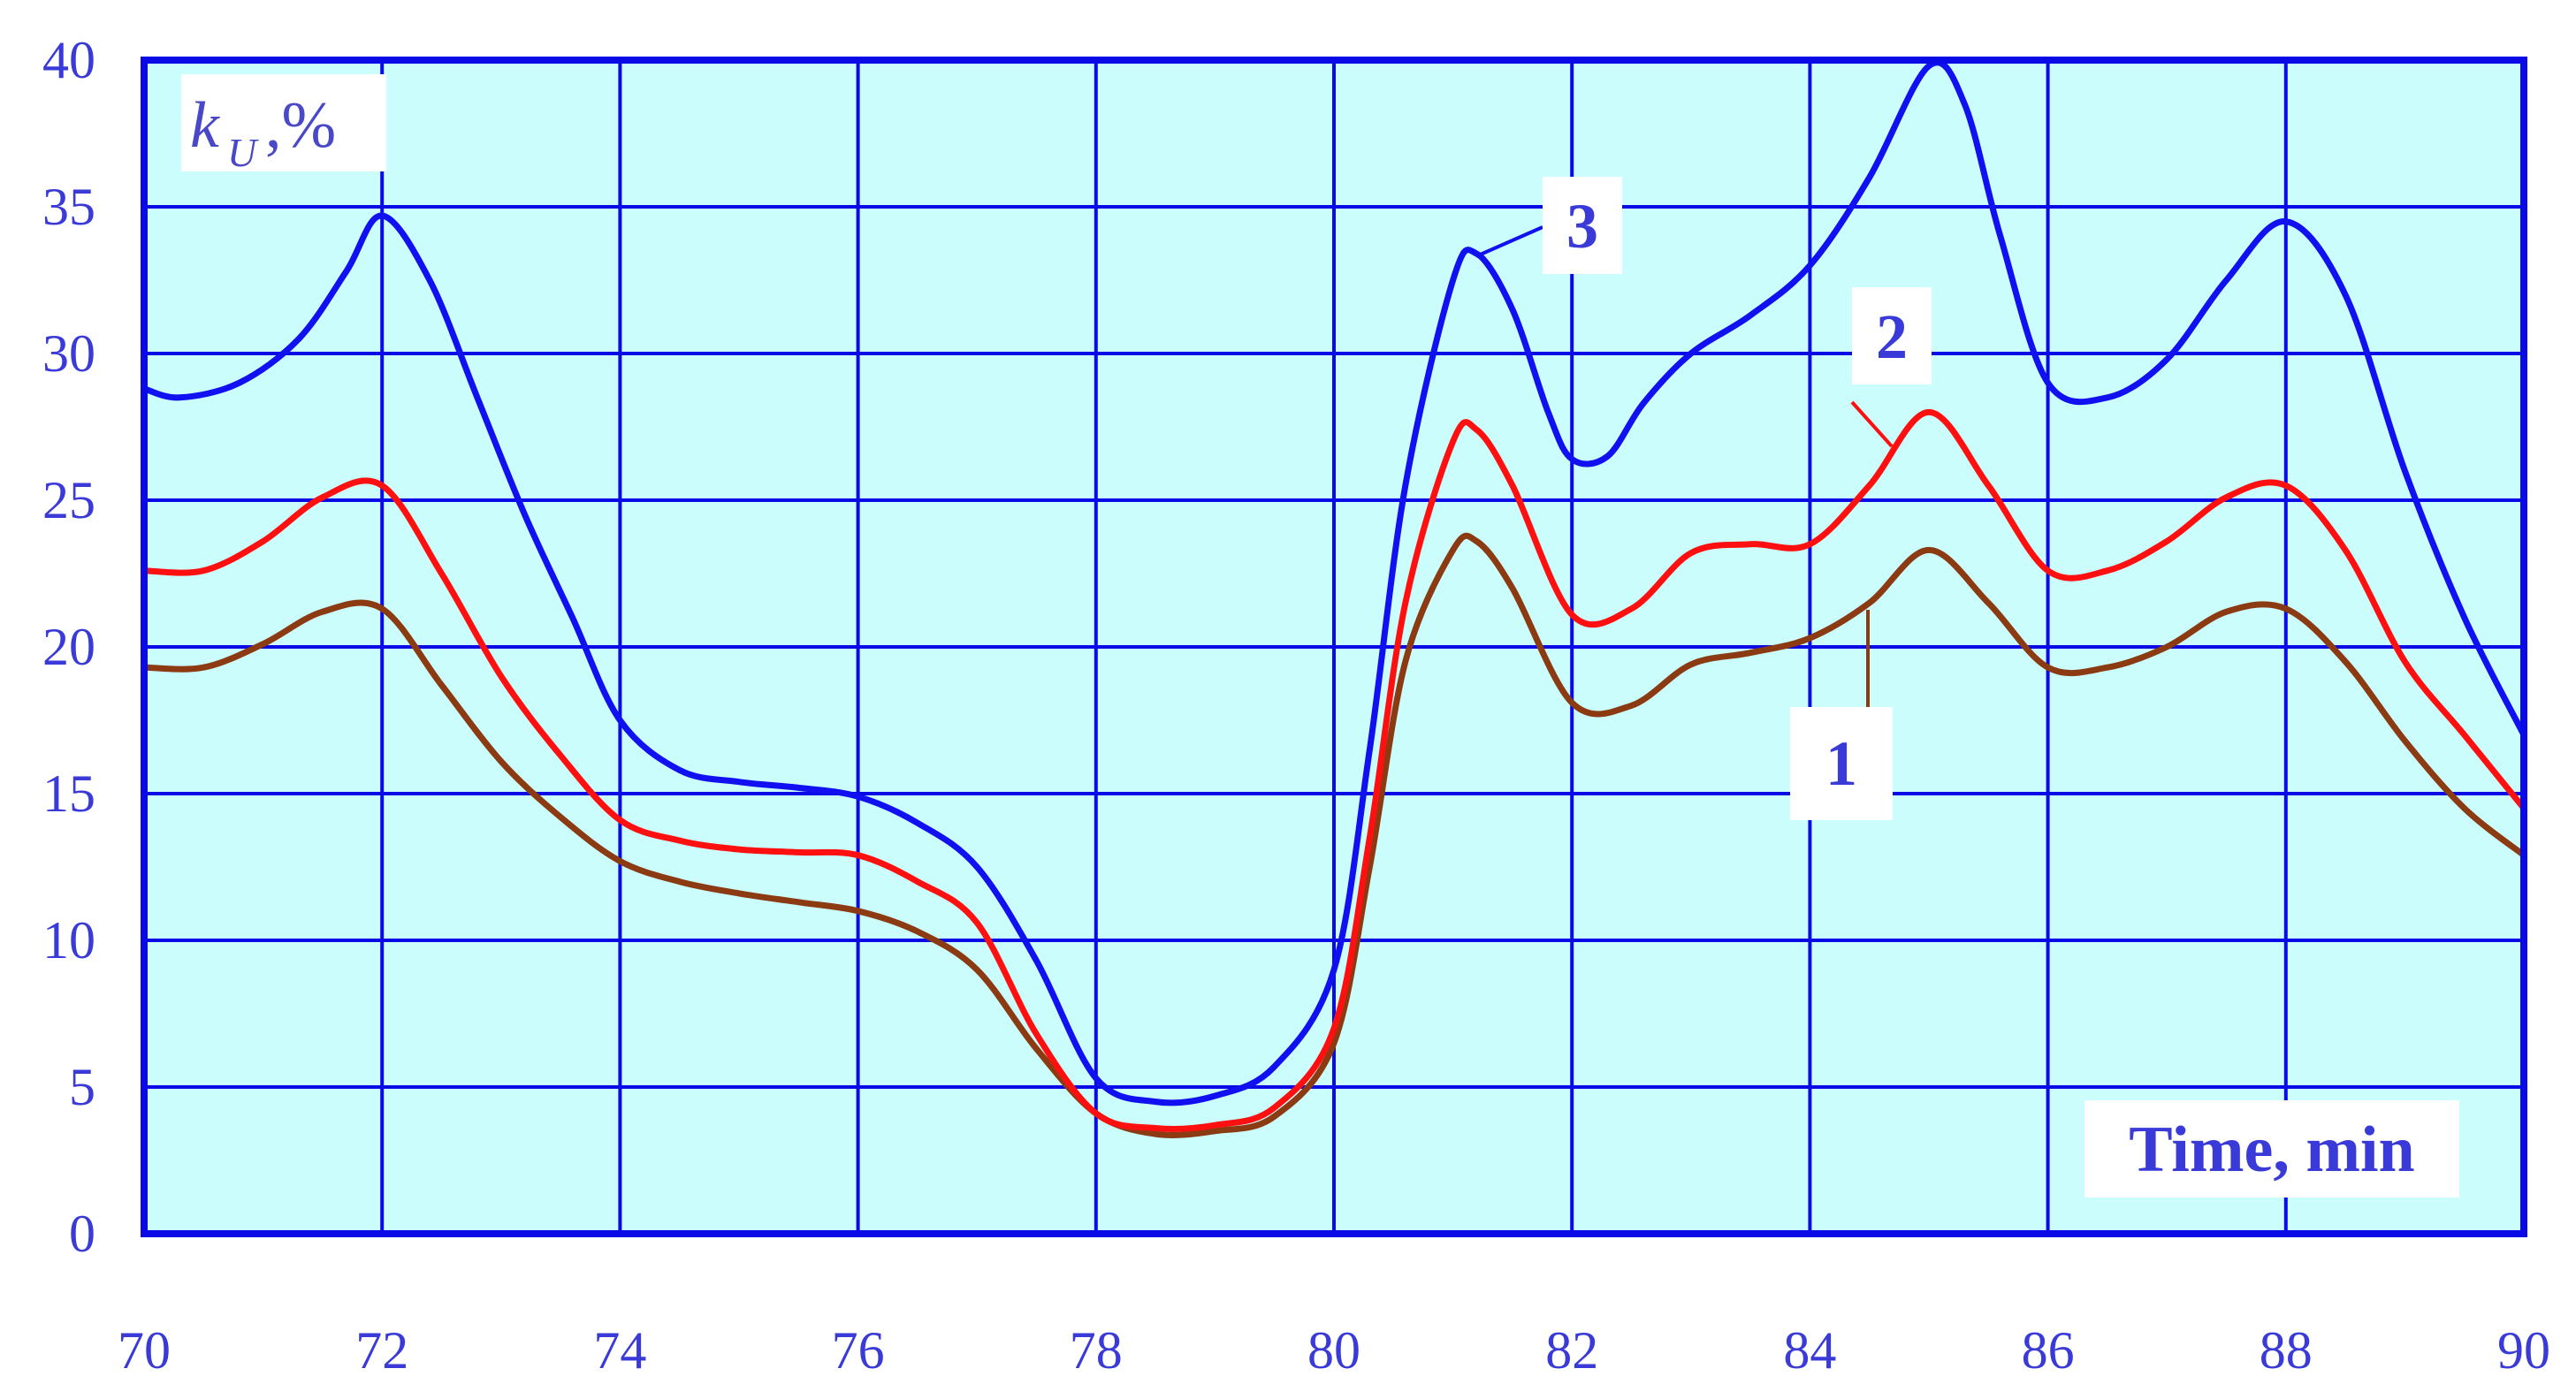  Describe the element at coordinates (858, 1350) in the screenshot. I see `x-tick-label: 76` at that location.